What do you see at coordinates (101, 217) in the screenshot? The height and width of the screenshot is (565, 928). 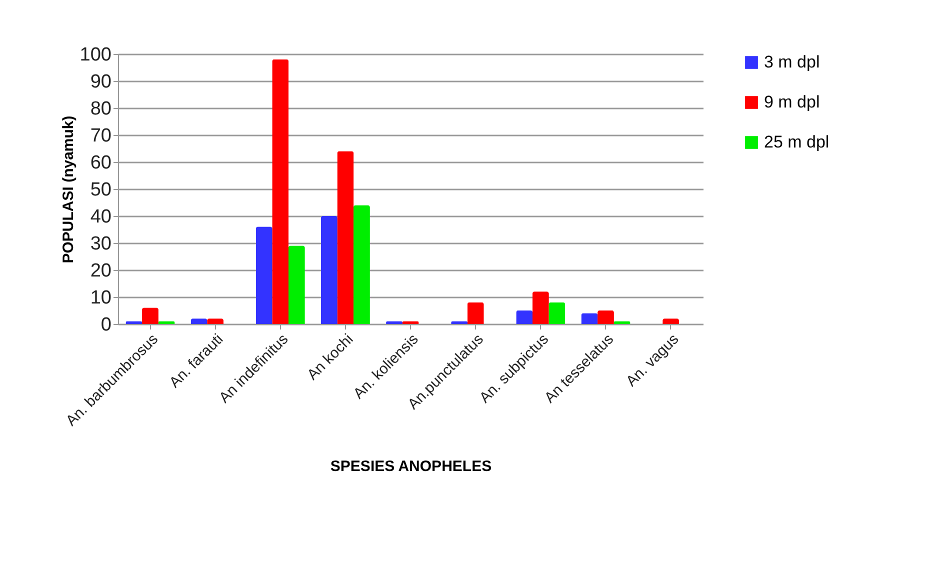 I see `y-tick-label: 40` at bounding box center [101, 217].